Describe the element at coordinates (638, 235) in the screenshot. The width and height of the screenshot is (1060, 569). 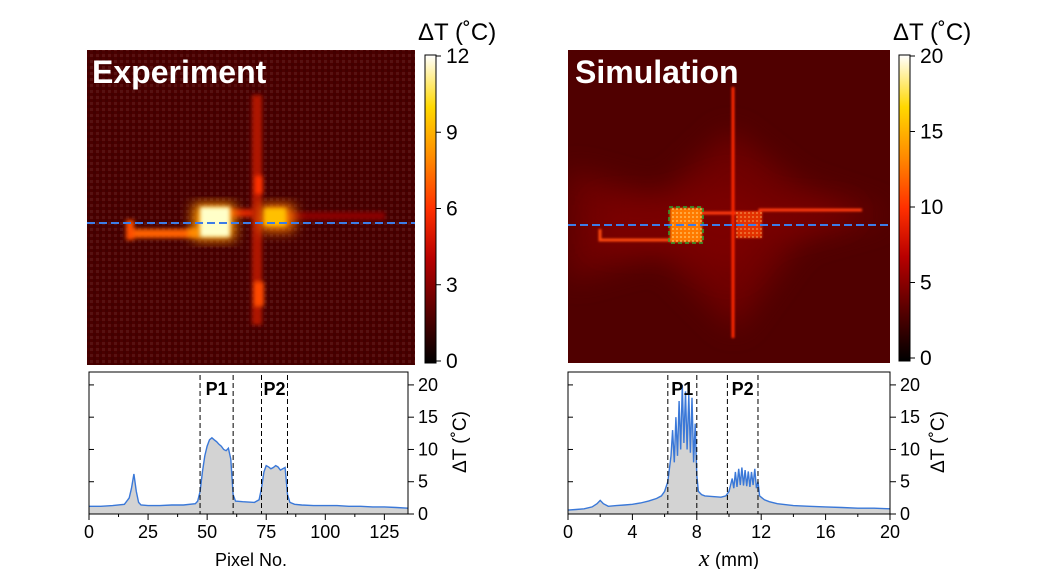
I see `simulation-left-lead` at that location.